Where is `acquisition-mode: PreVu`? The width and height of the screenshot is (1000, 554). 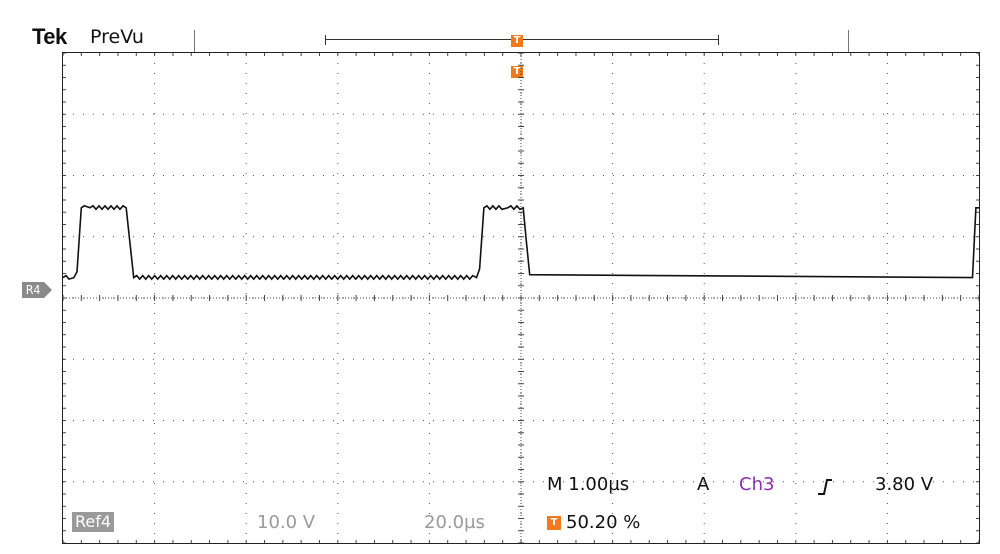
acquisition-mode: PreVu is located at coordinates (117, 37).